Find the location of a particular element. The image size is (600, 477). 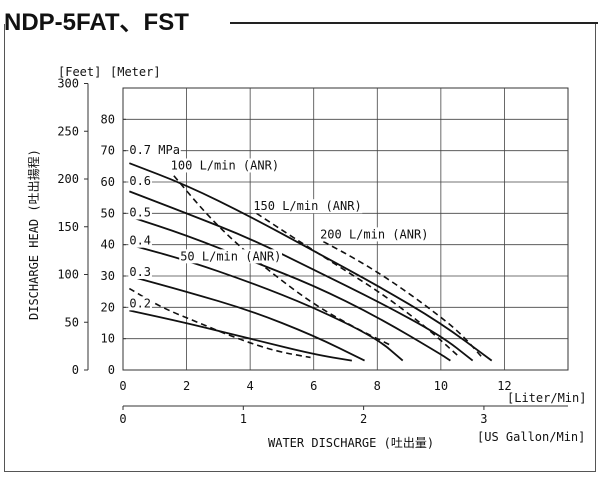

curve-label: 150 L/min (ANR) is located at coordinates (307, 206).